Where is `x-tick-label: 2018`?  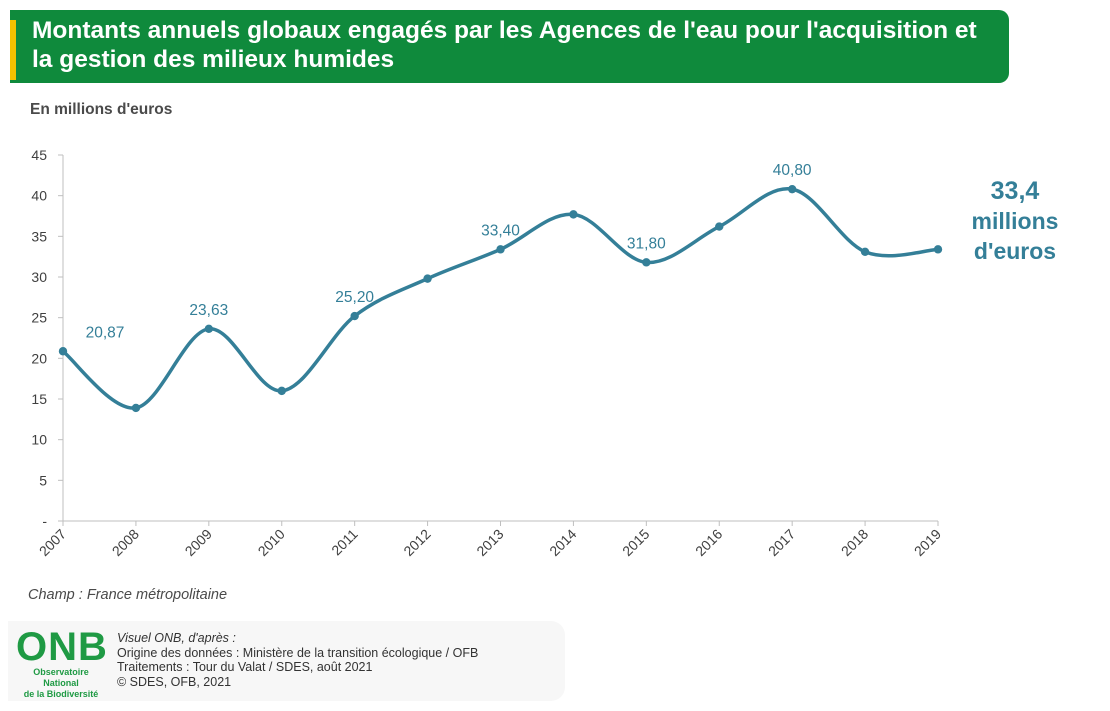 x-tick-label: 2018 is located at coordinates (854, 542).